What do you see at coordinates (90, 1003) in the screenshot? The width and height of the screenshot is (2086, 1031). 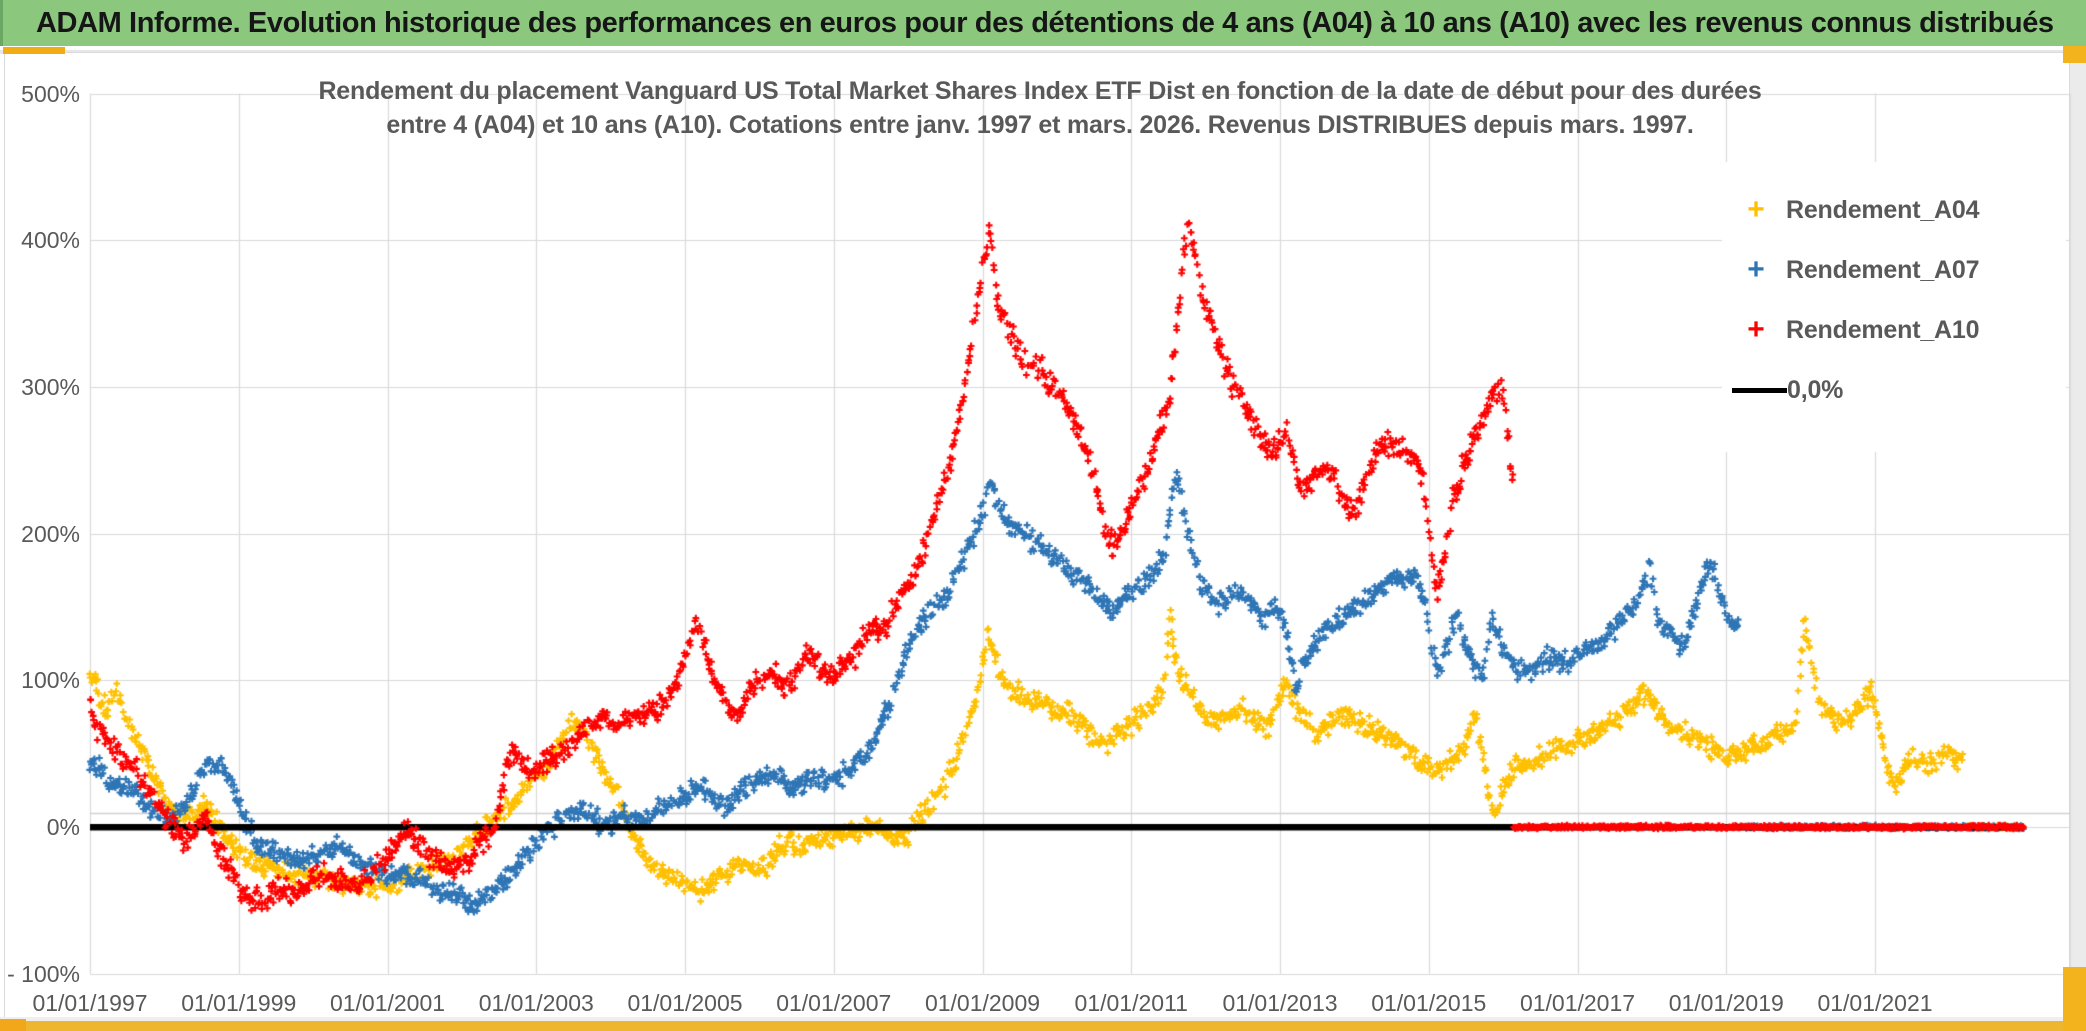 I see `x-axis-tick-label: 01/01/1997` at bounding box center [90, 1003].